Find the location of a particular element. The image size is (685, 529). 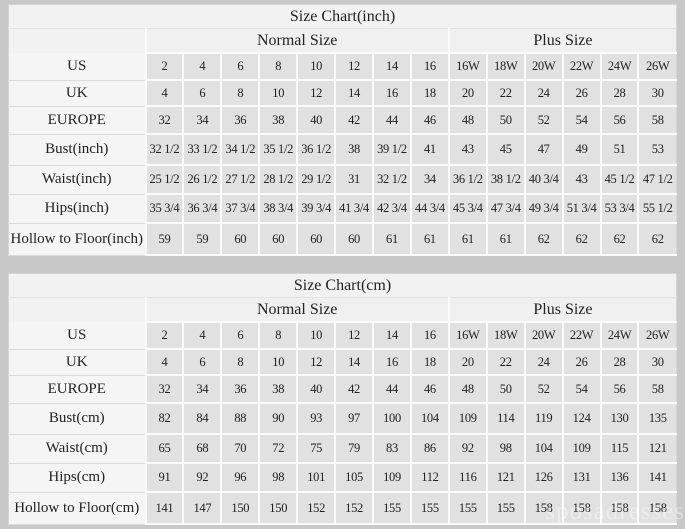

value-cell: 38 3/4 is located at coordinates (278, 209).